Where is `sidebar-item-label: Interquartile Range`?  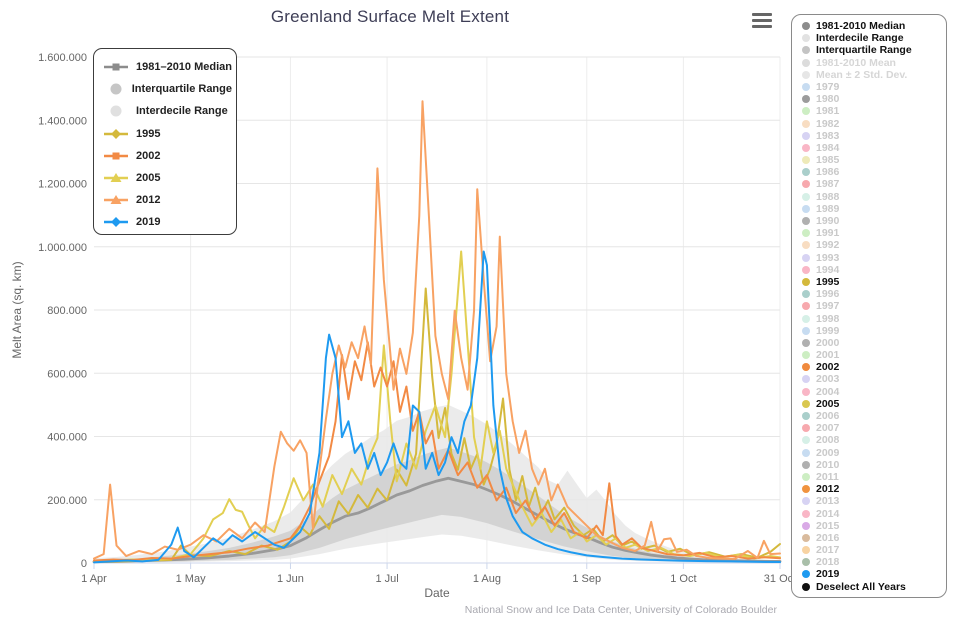 sidebar-item-label: Interquartile Range is located at coordinates (864, 50).